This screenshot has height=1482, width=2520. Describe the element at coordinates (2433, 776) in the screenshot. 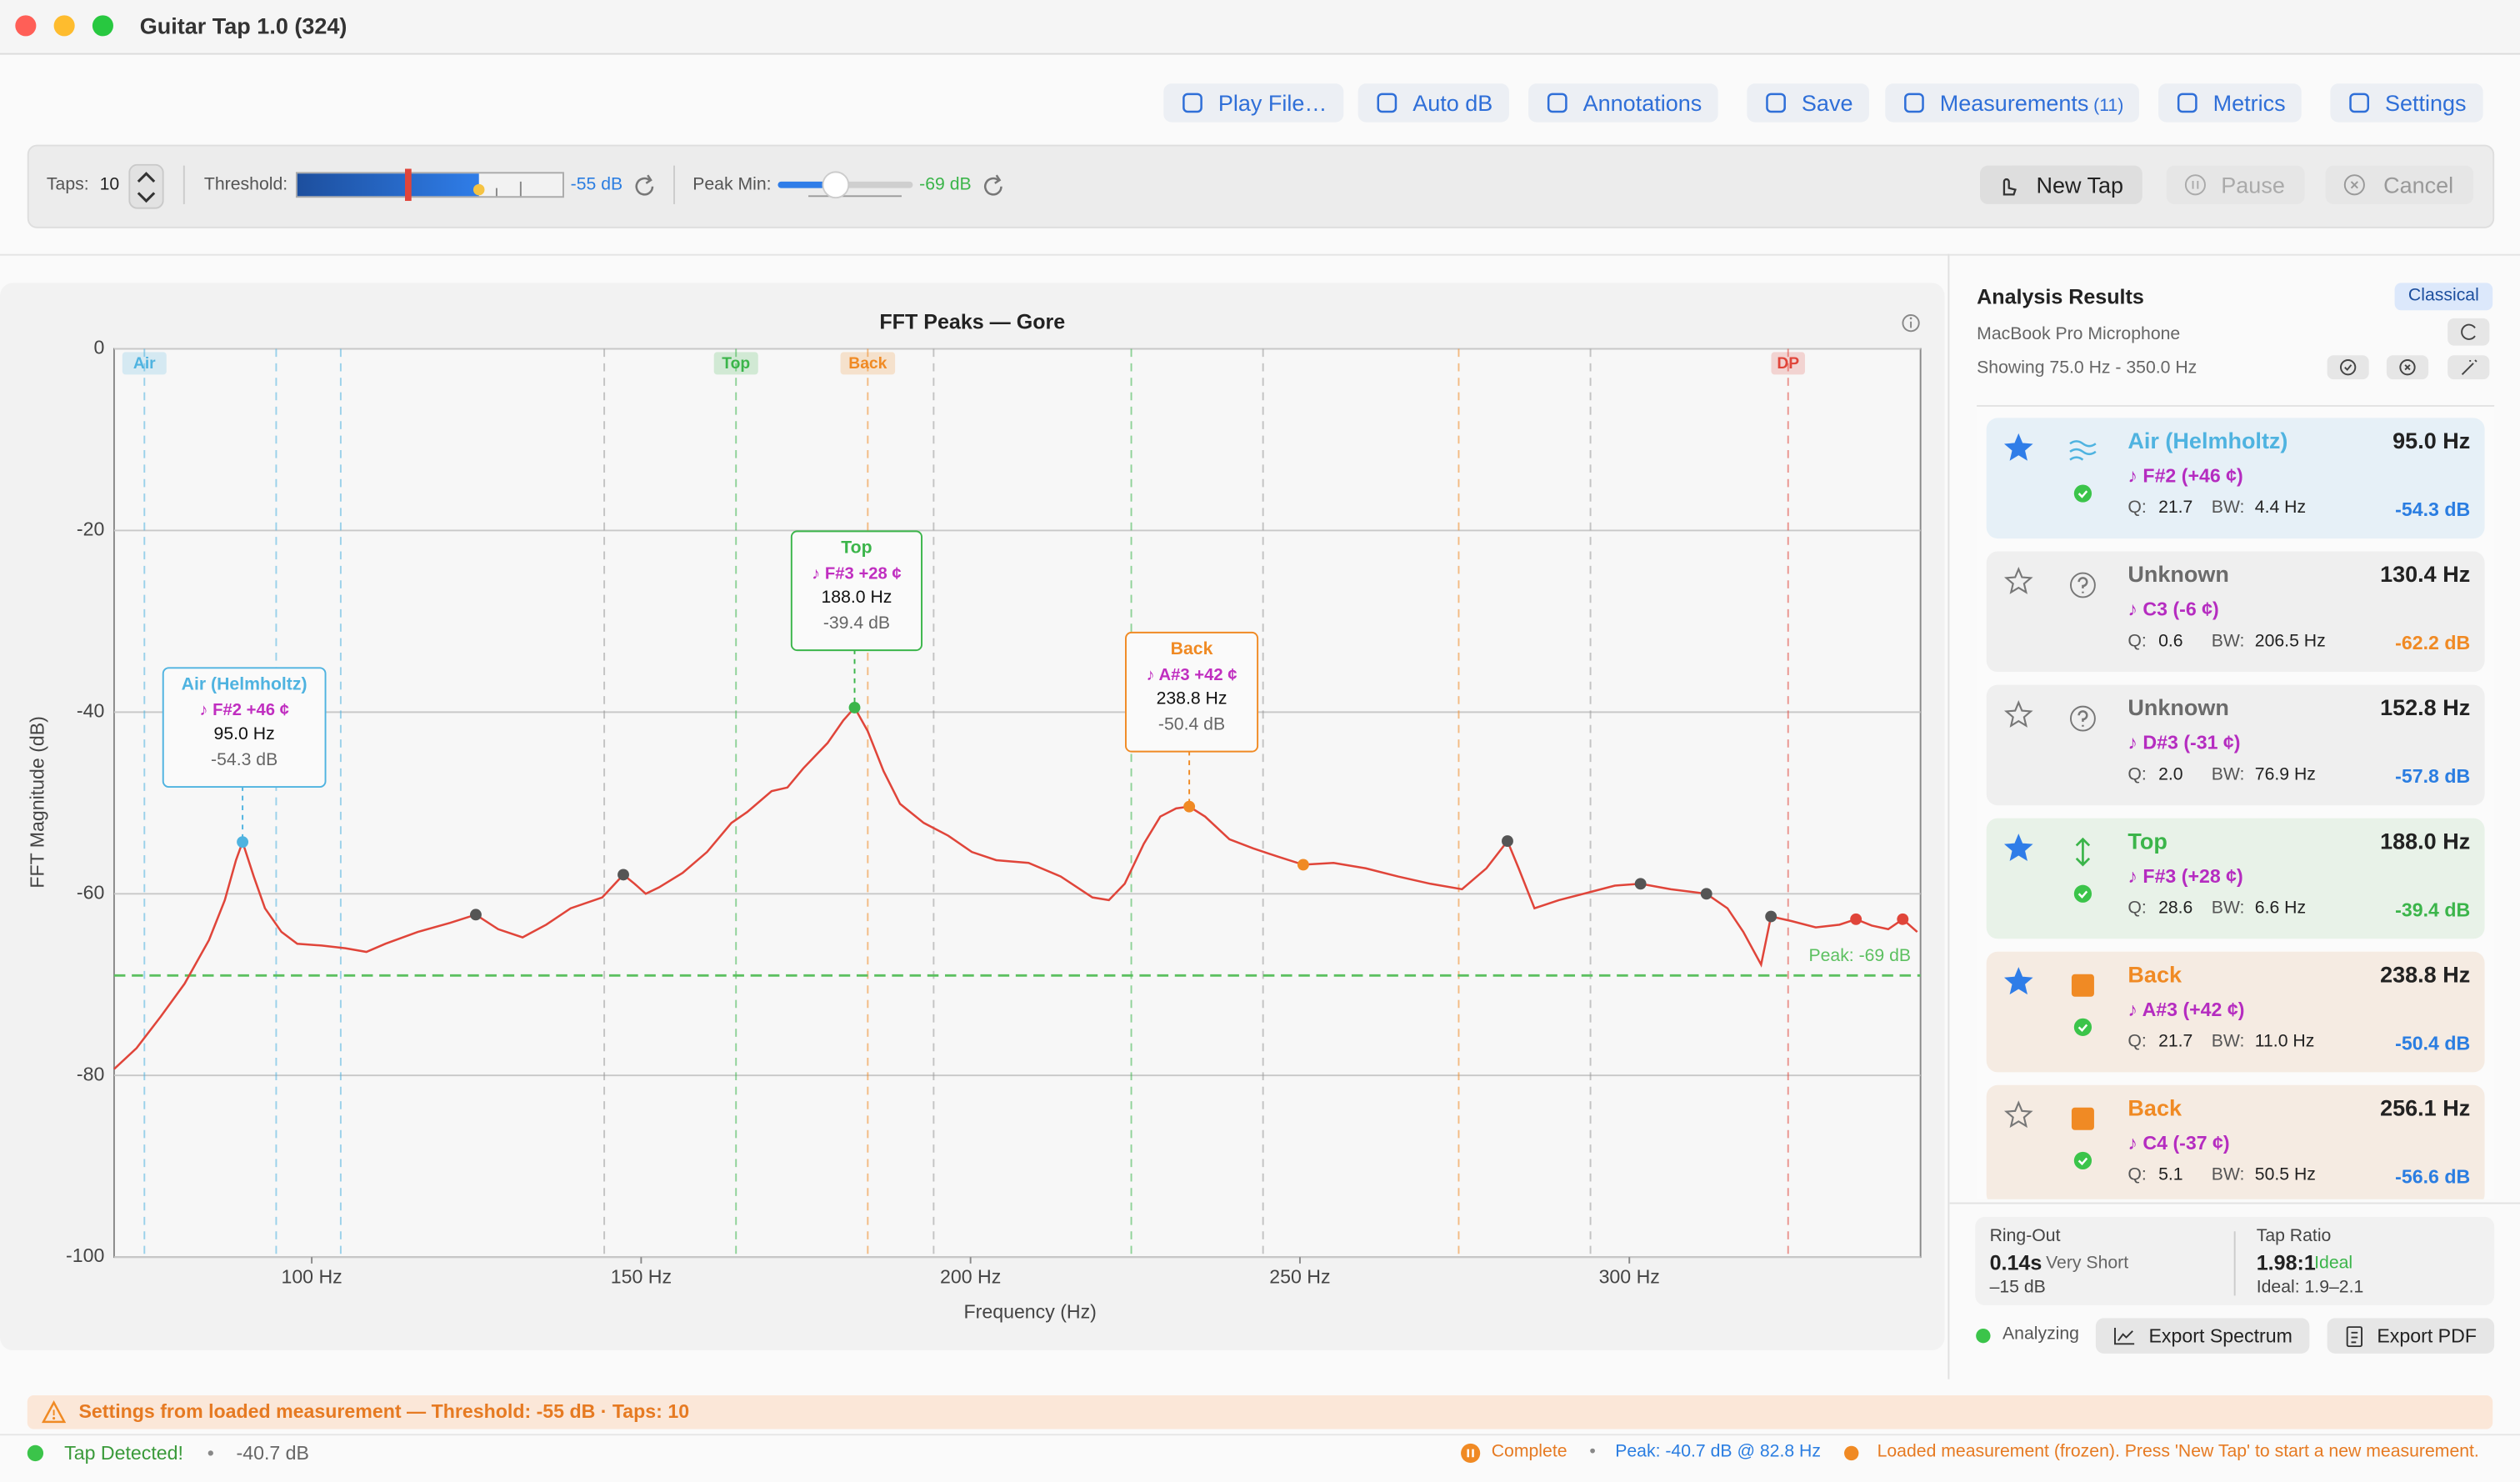

I see `result-db: -57.8 dB` at that location.